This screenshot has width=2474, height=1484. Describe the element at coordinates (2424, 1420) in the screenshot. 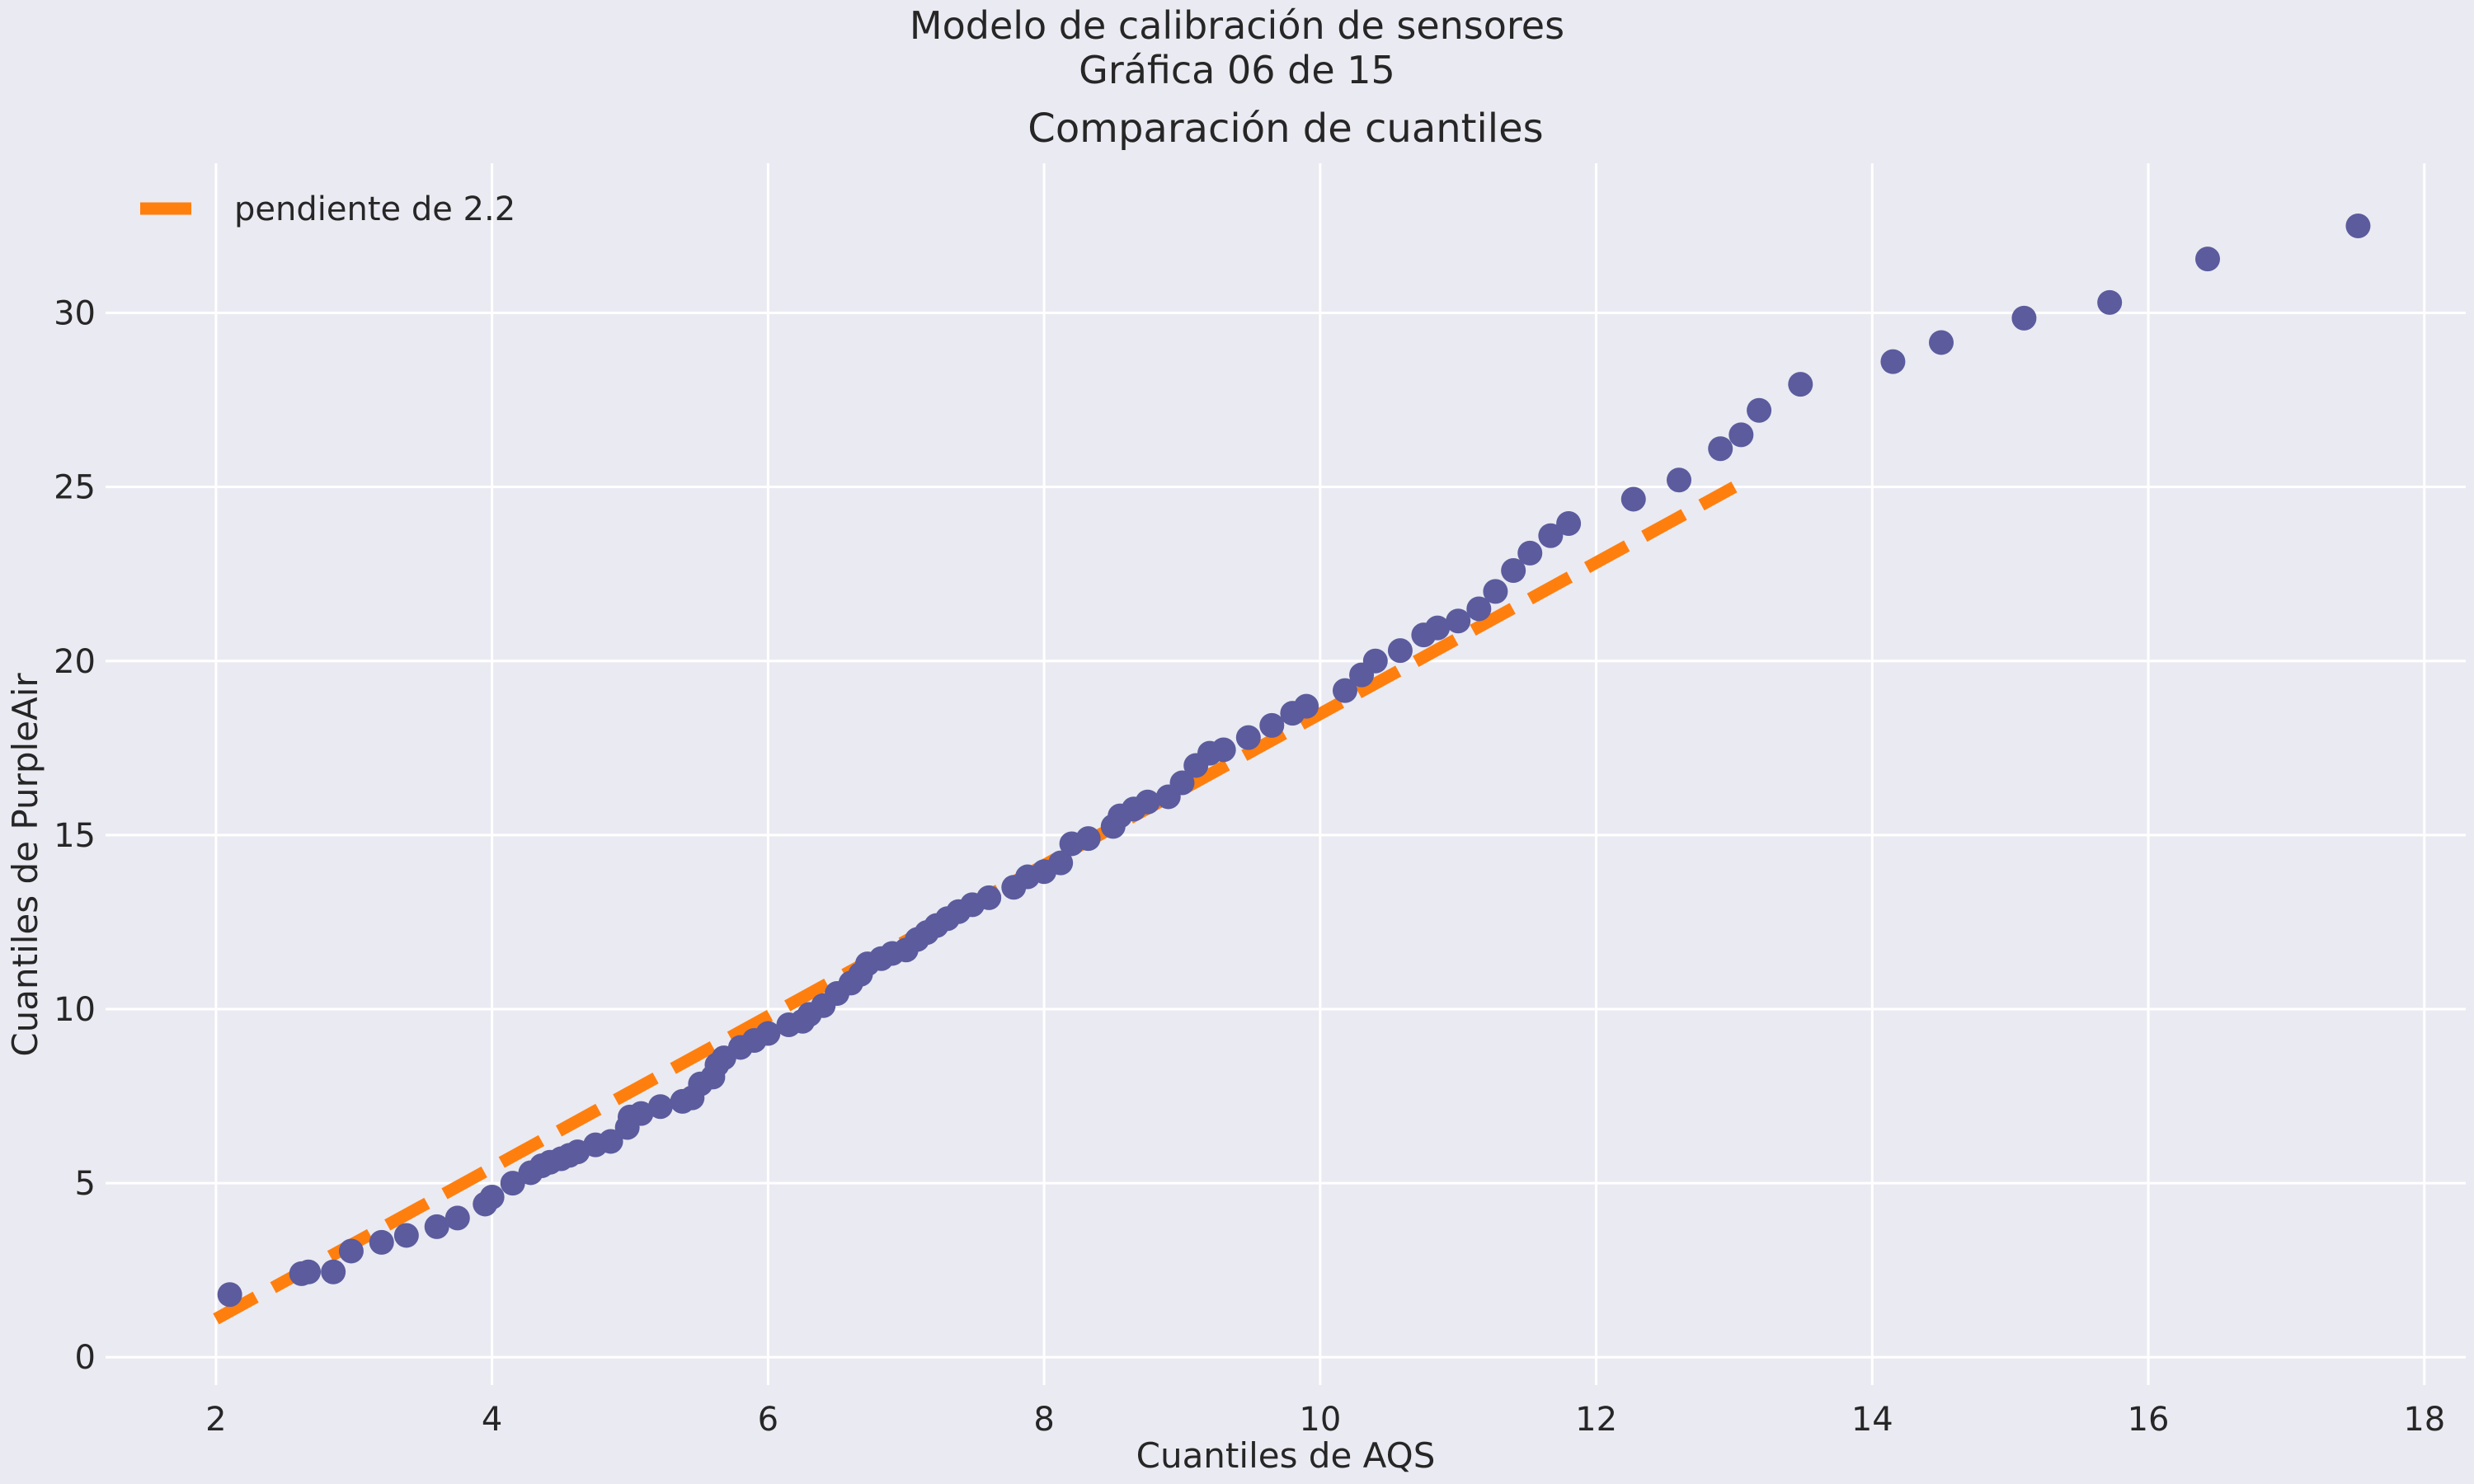

I see `x-tick-label: 18` at that location.